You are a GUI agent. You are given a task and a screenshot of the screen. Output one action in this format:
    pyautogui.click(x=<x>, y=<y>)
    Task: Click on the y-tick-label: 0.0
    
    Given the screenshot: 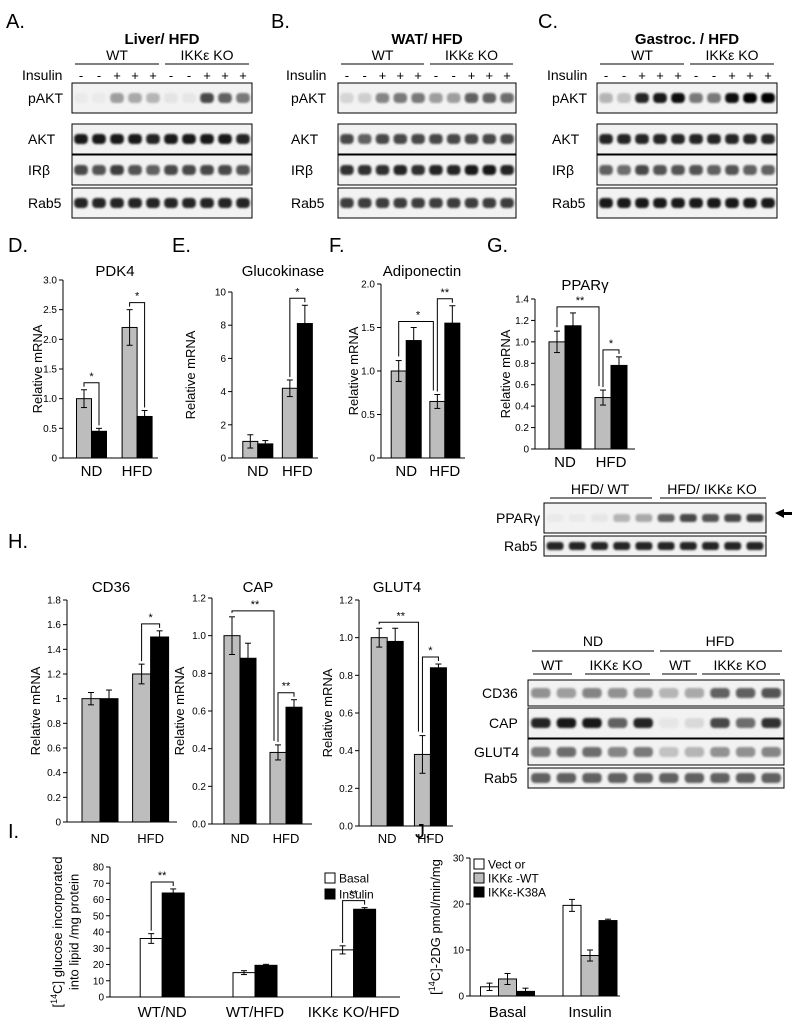 What is the action you would take?
    pyautogui.click(x=199, y=825)
    